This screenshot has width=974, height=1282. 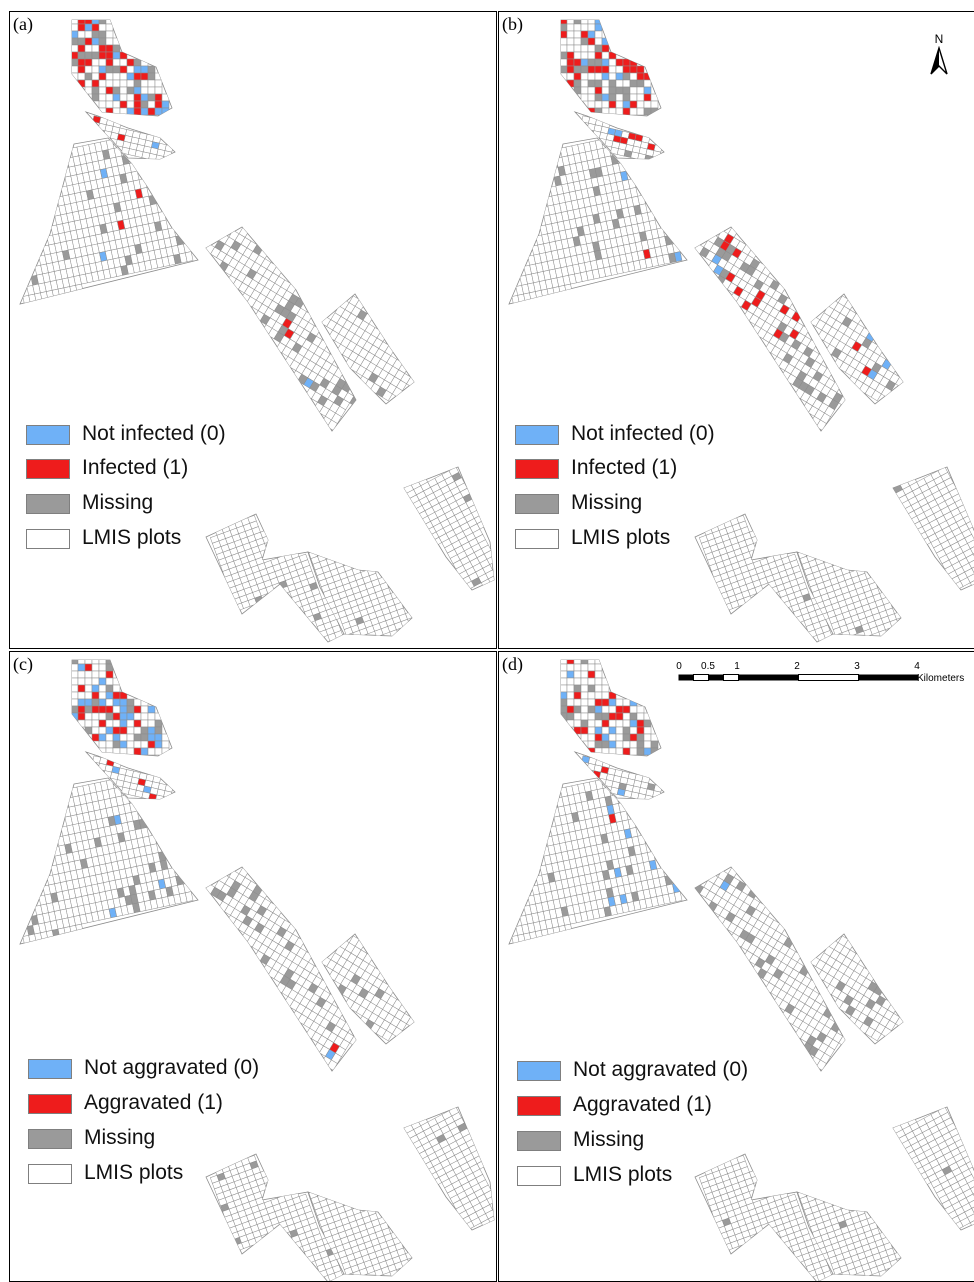 I want to click on panel-letter: (b), so click(x=512, y=24).